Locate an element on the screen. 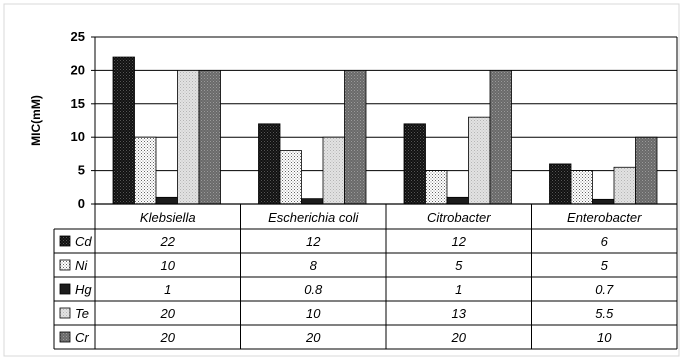  legend-label-cd: Cd is located at coordinates (83, 241).